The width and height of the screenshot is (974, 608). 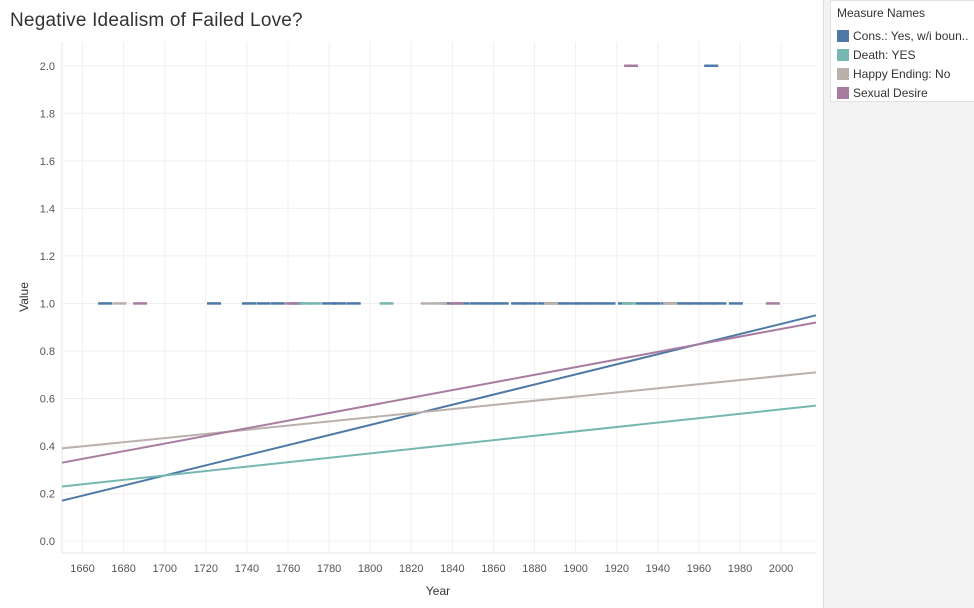 What do you see at coordinates (781, 569) in the screenshot?
I see `x-tick-label: 2000` at bounding box center [781, 569].